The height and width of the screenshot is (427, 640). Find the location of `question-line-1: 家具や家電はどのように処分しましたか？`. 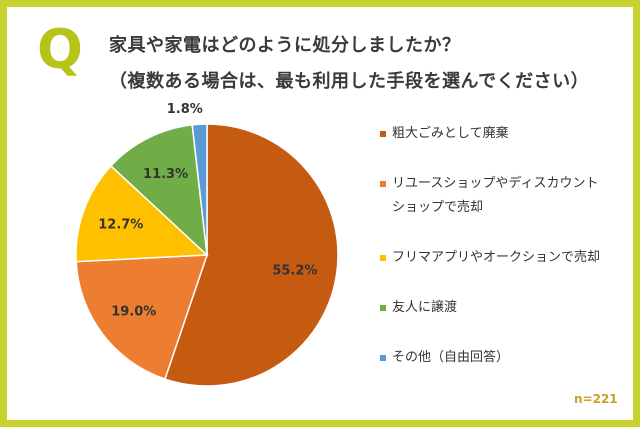

question-line-1: 家具や家電はどのように処分しましたか？ is located at coordinates (285, 45).